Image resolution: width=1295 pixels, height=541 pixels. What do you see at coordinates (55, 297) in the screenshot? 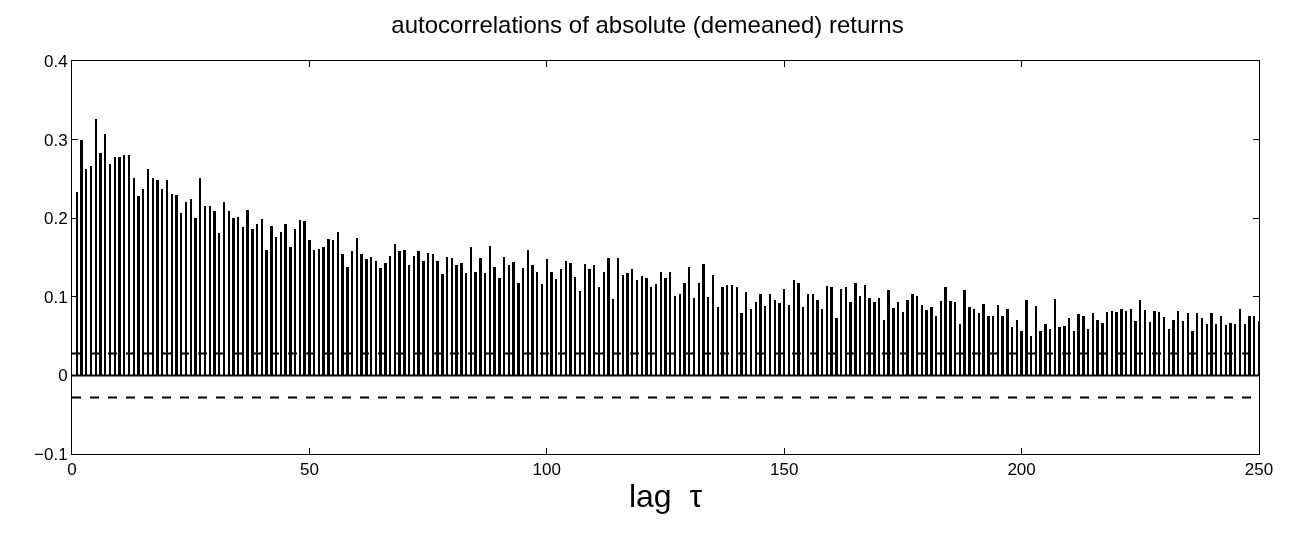
I see `y-tick-label: 0.1` at bounding box center [55, 297].